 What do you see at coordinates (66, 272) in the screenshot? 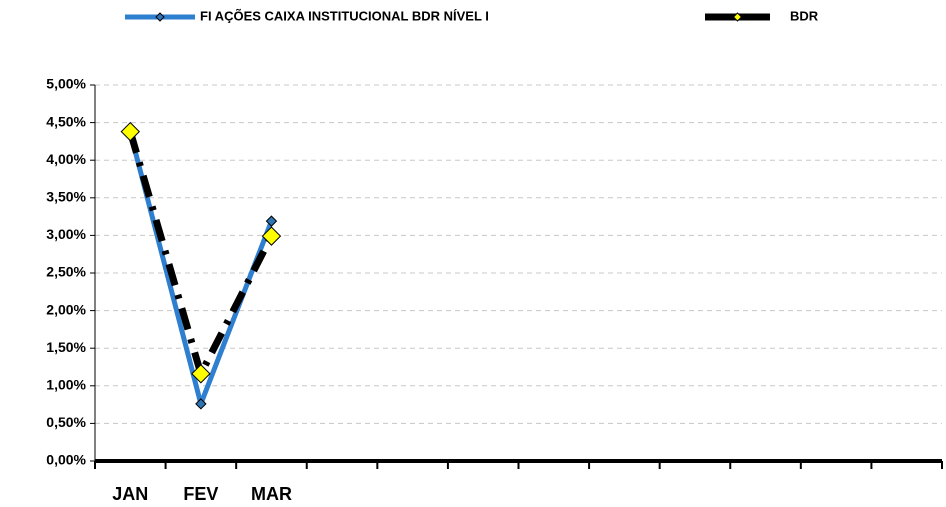
I see `y-tick-label: 2,50%` at bounding box center [66, 272].